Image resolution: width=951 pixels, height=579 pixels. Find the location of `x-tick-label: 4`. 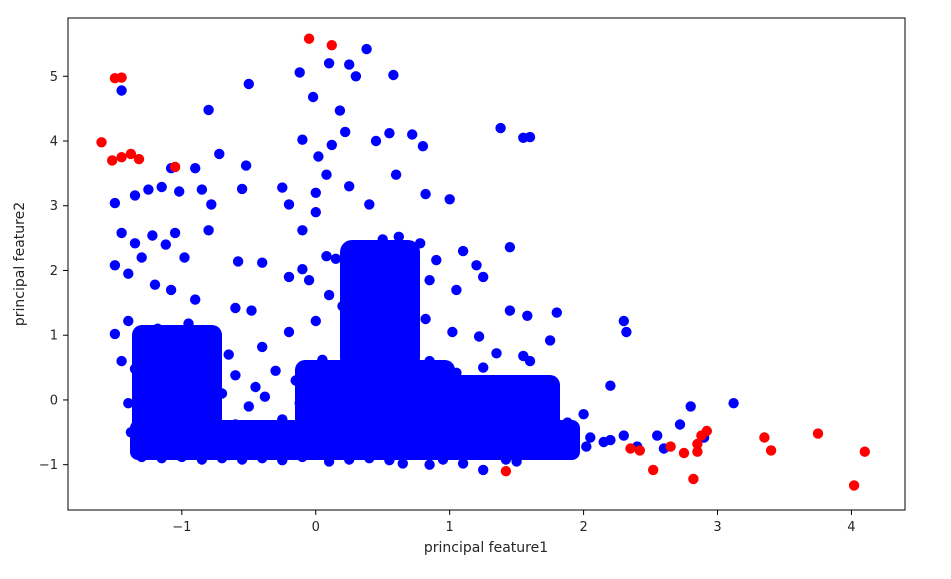

x-tick-label: 4 is located at coordinates (851, 527).